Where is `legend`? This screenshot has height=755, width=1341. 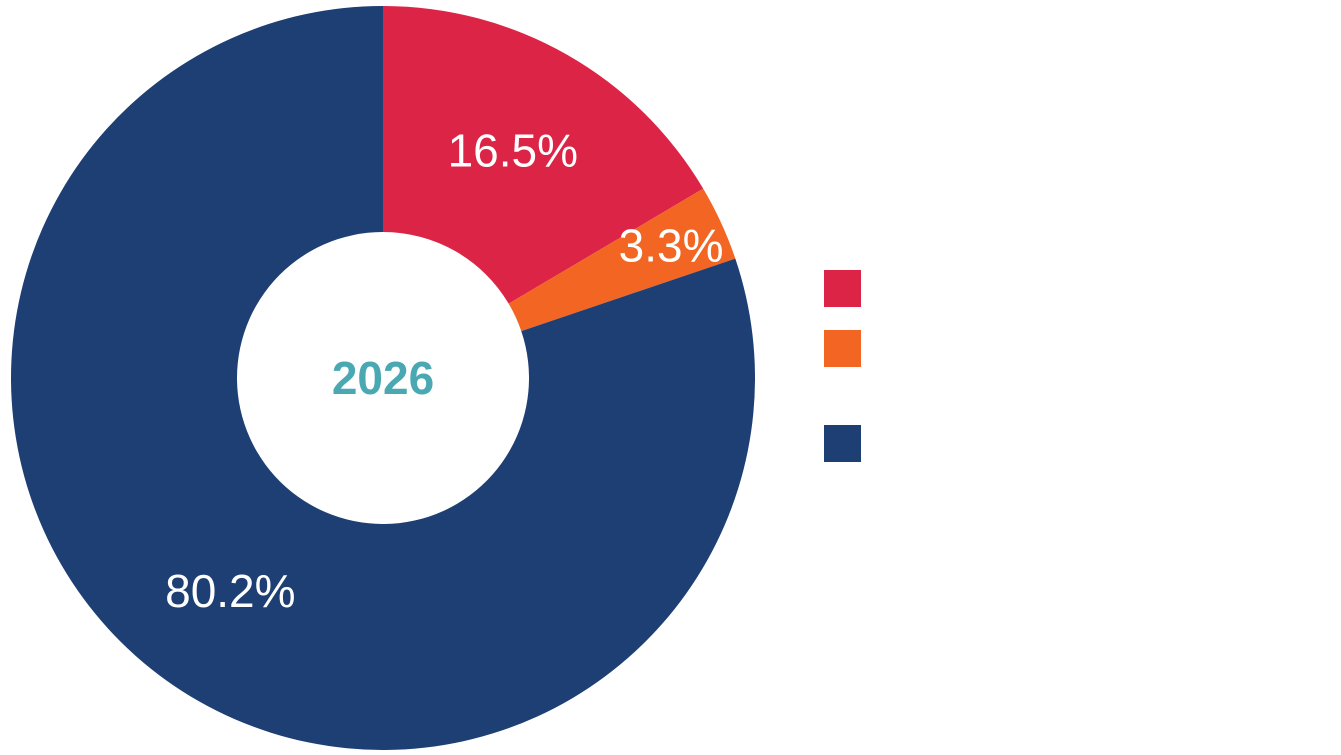
legend is located at coordinates (842, 366).